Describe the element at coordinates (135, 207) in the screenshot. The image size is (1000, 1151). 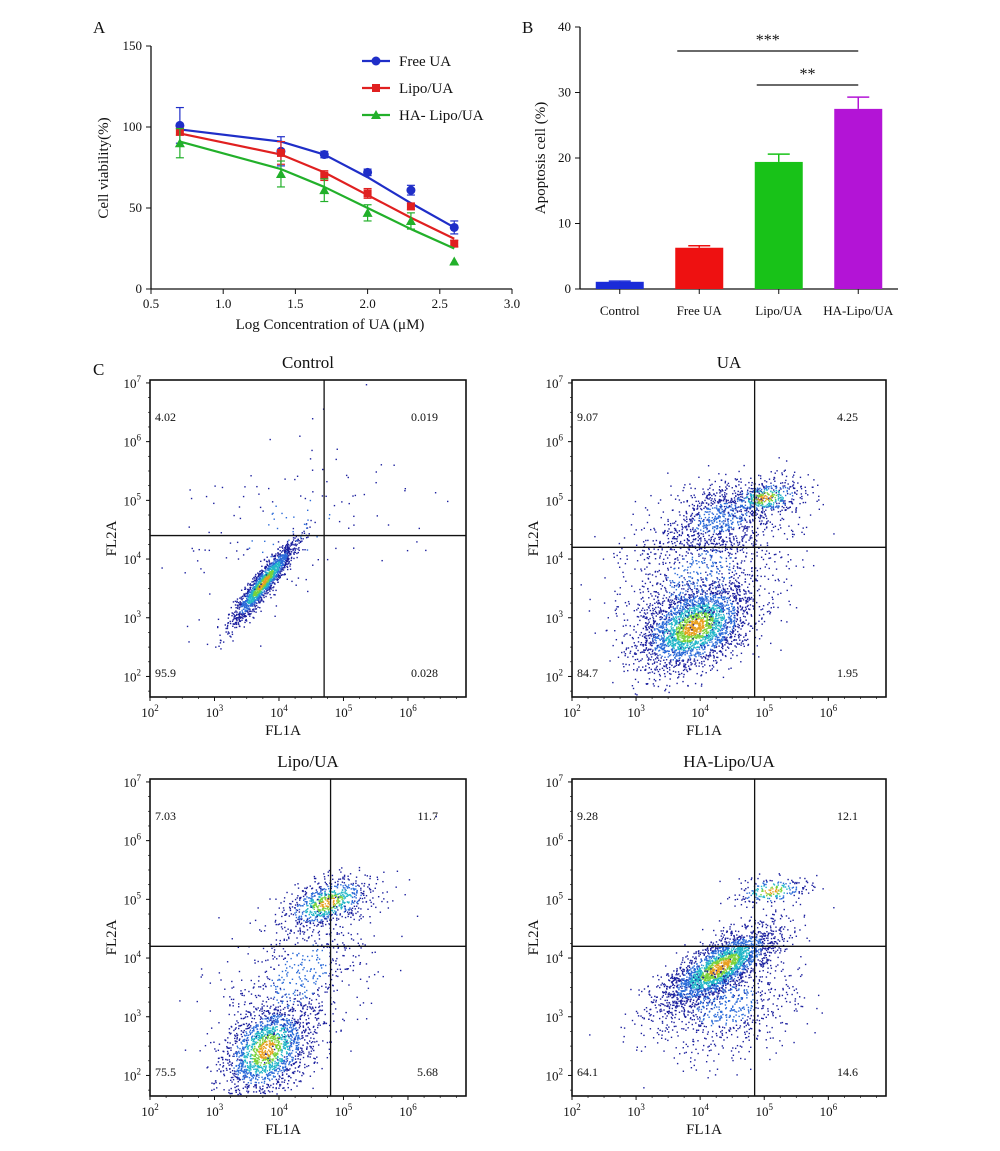
I see `viability-y-tick-label: 50` at that location.